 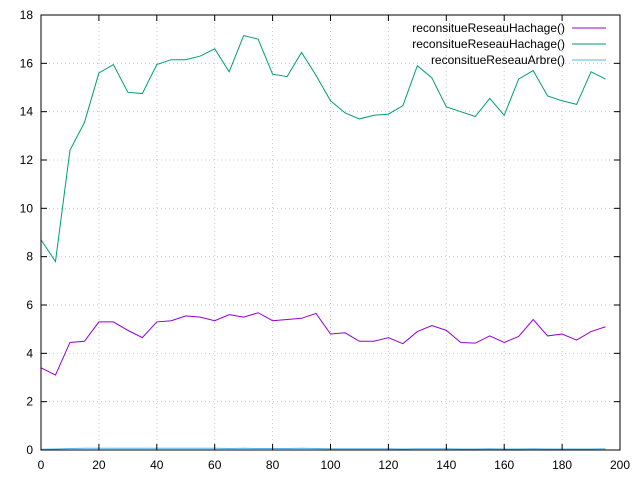 I want to click on y-axis-tick-labels: 0 2 4 6 8 10 12 14 16 18, so click(x=27, y=232).